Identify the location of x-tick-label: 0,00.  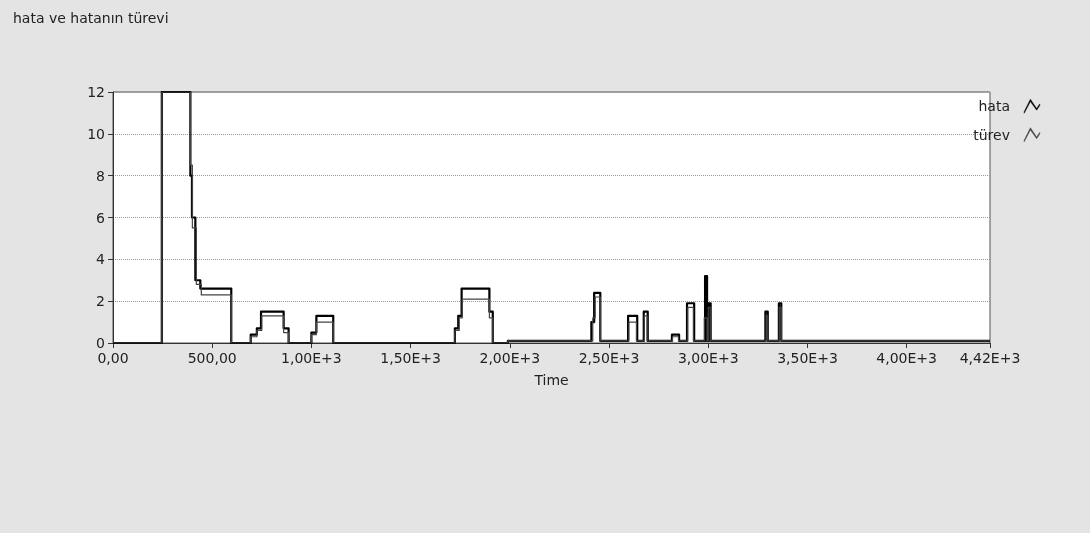
(113, 358).